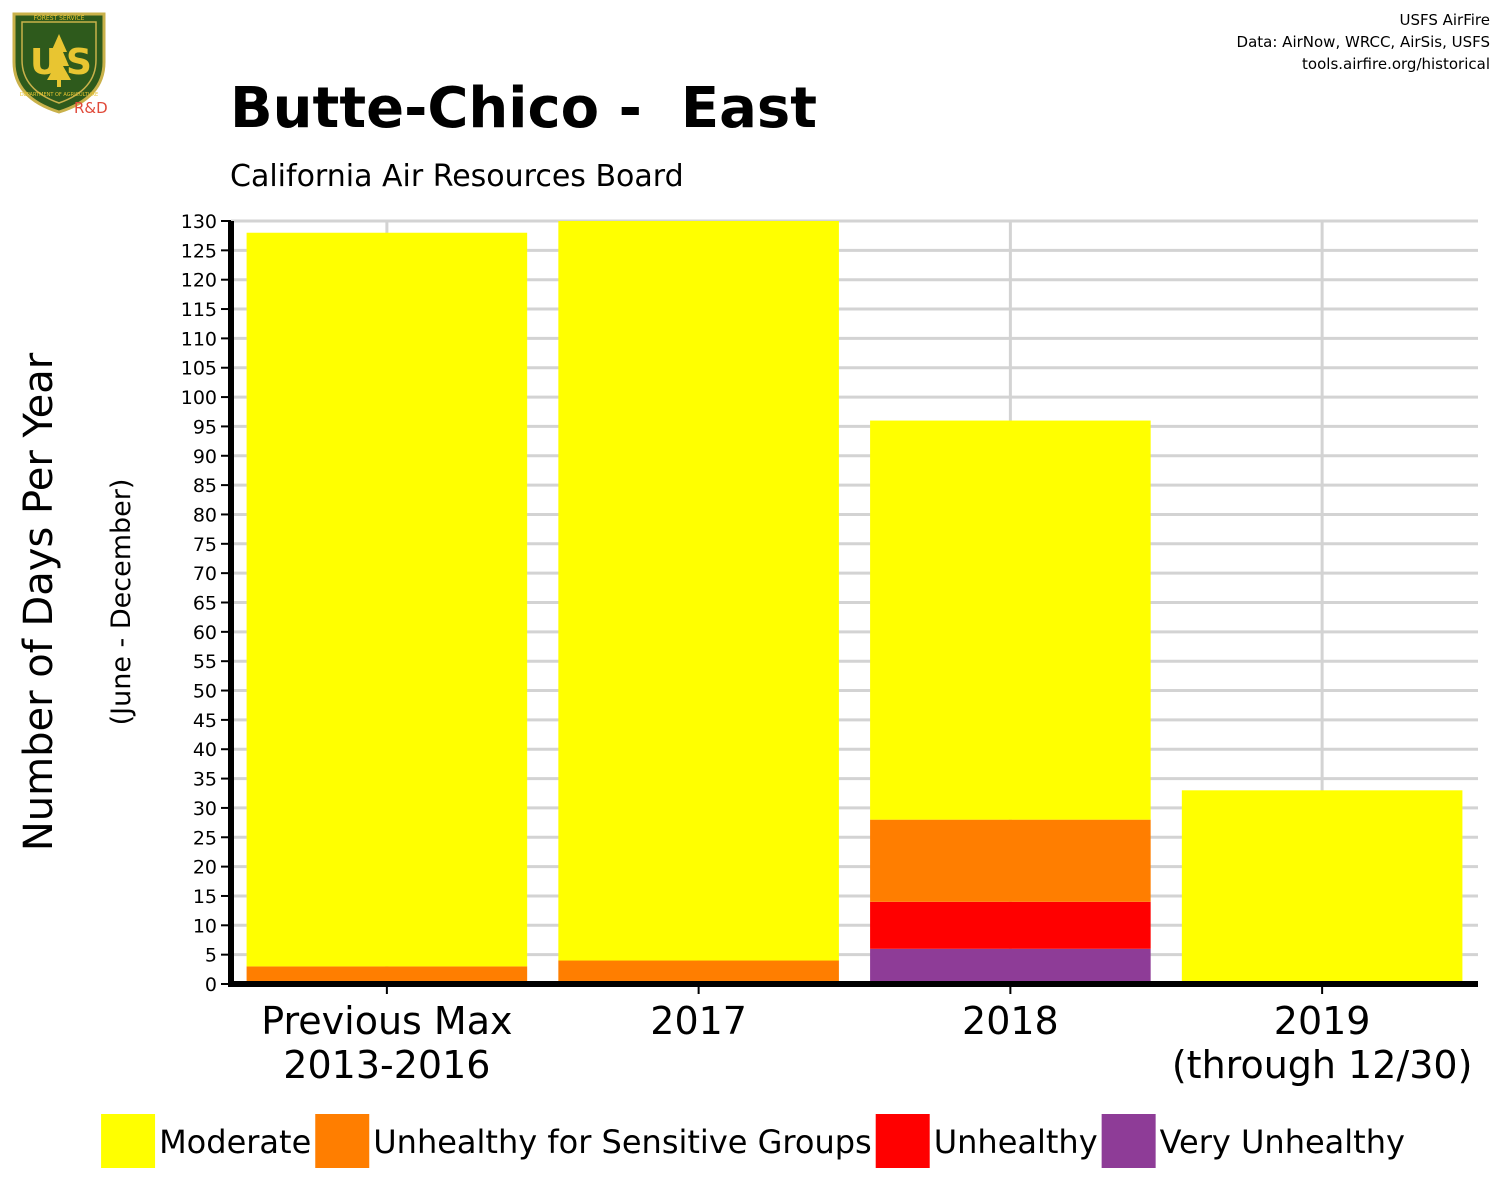  I want to click on y-tick-label: 25, so click(205, 838).